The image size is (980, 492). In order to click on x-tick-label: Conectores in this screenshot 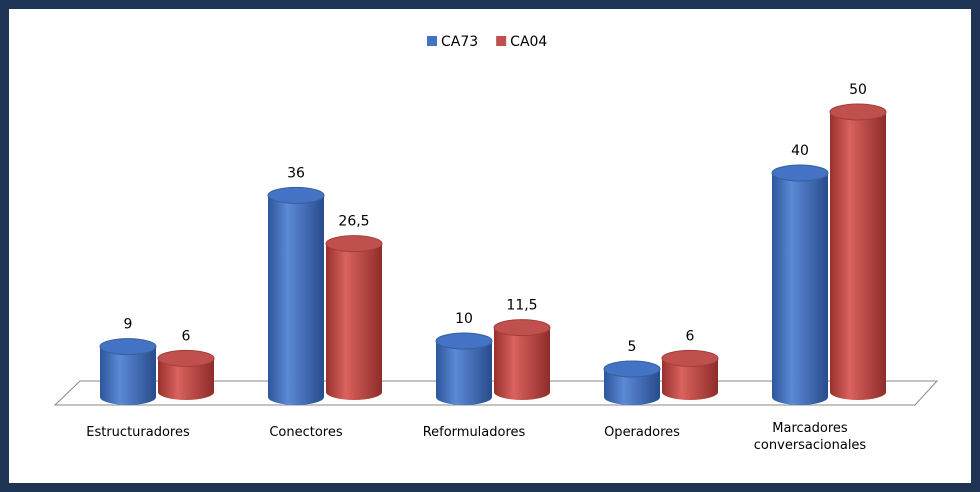, I will do `click(306, 432)`.